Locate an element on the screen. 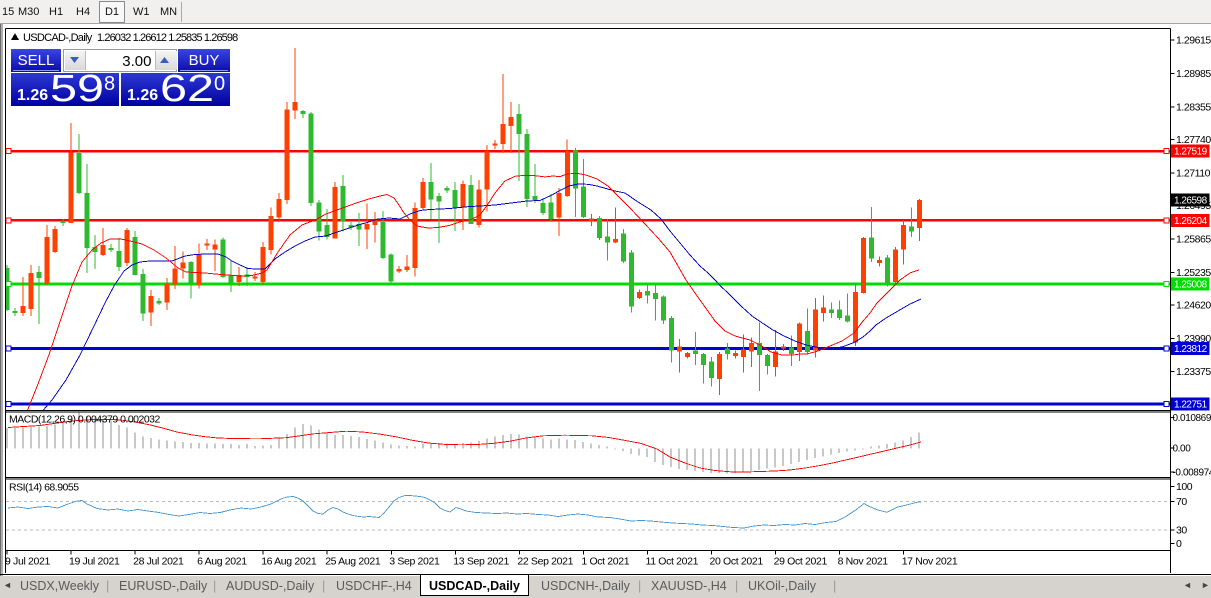 The height and width of the screenshot is (598, 1211). svg-text: 1.25865 is located at coordinates (1193, 240).